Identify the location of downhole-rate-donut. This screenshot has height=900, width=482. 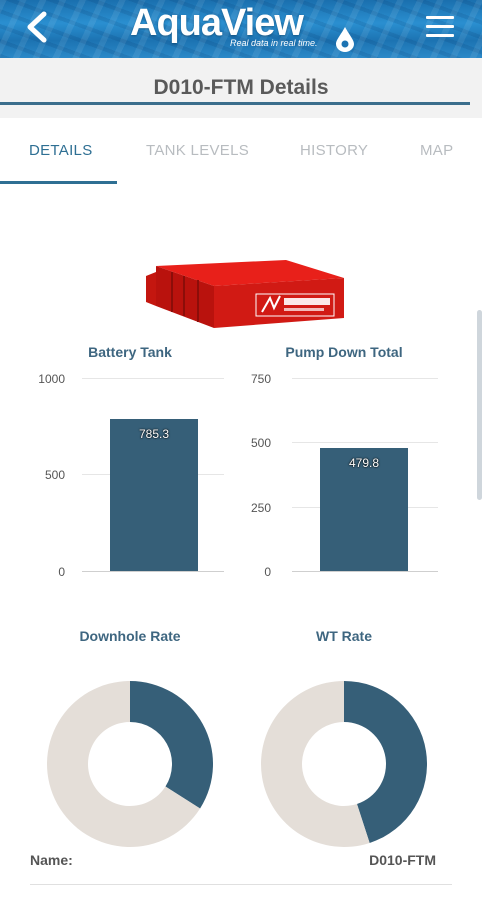
(130, 764).